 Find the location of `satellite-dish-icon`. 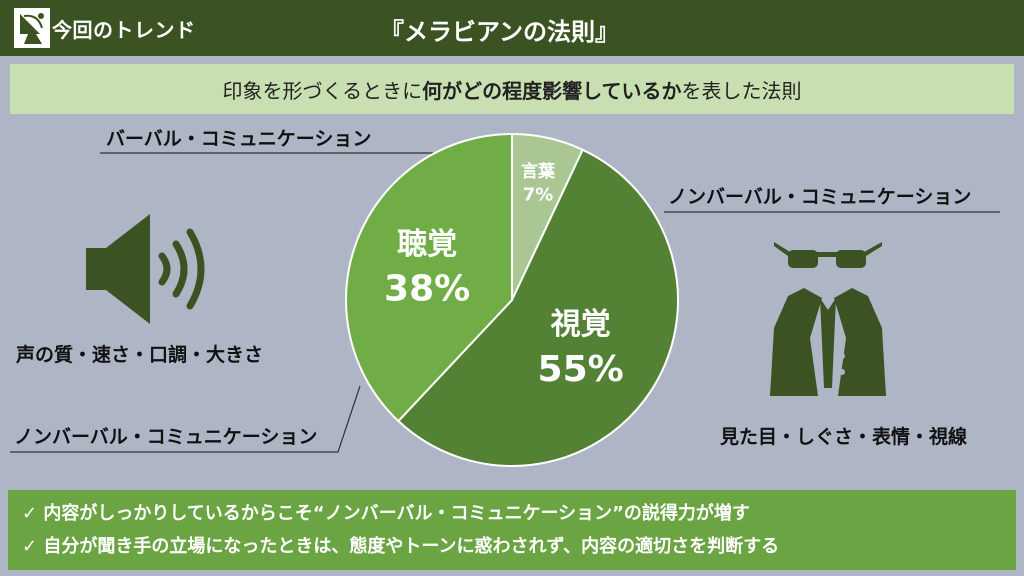

satellite-dish-icon is located at coordinates (32, 28).